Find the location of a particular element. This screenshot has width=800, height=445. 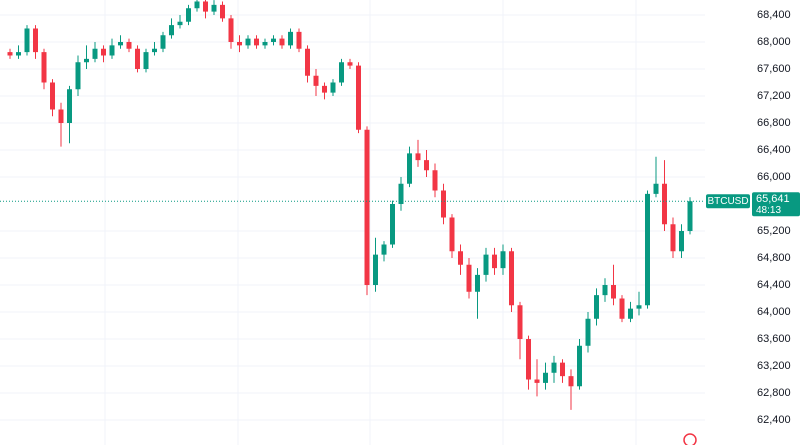

symbol-badge is located at coordinates (728, 201).